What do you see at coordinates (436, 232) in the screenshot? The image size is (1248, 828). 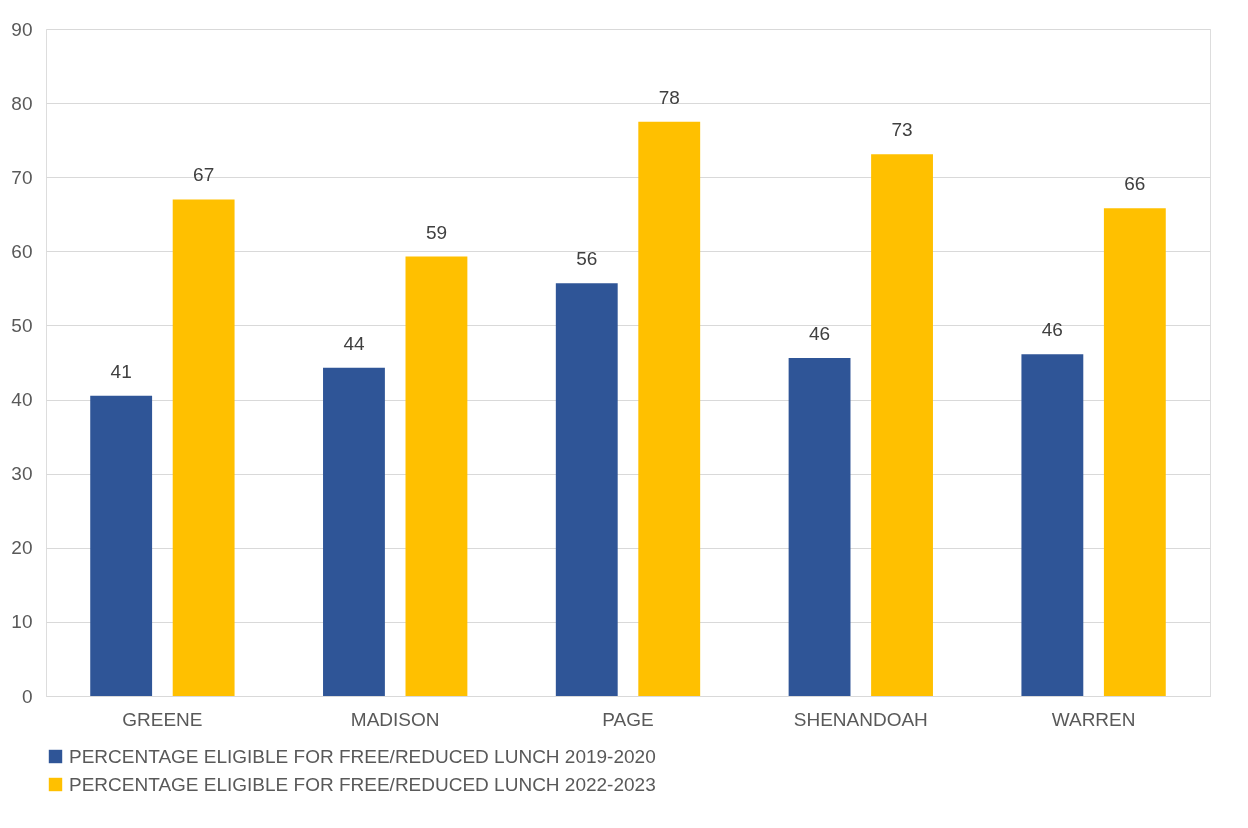 I see `data-label: 59` at bounding box center [436, 232].